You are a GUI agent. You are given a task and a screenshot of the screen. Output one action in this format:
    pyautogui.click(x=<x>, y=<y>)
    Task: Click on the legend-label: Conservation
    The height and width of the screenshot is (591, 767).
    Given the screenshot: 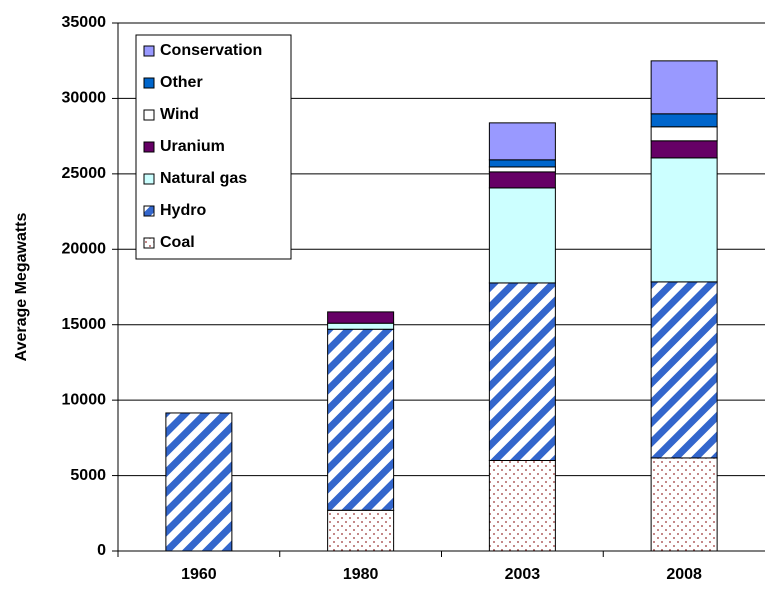 What is the action you would take?
    pyautogui.click(x=211, y=50)
    